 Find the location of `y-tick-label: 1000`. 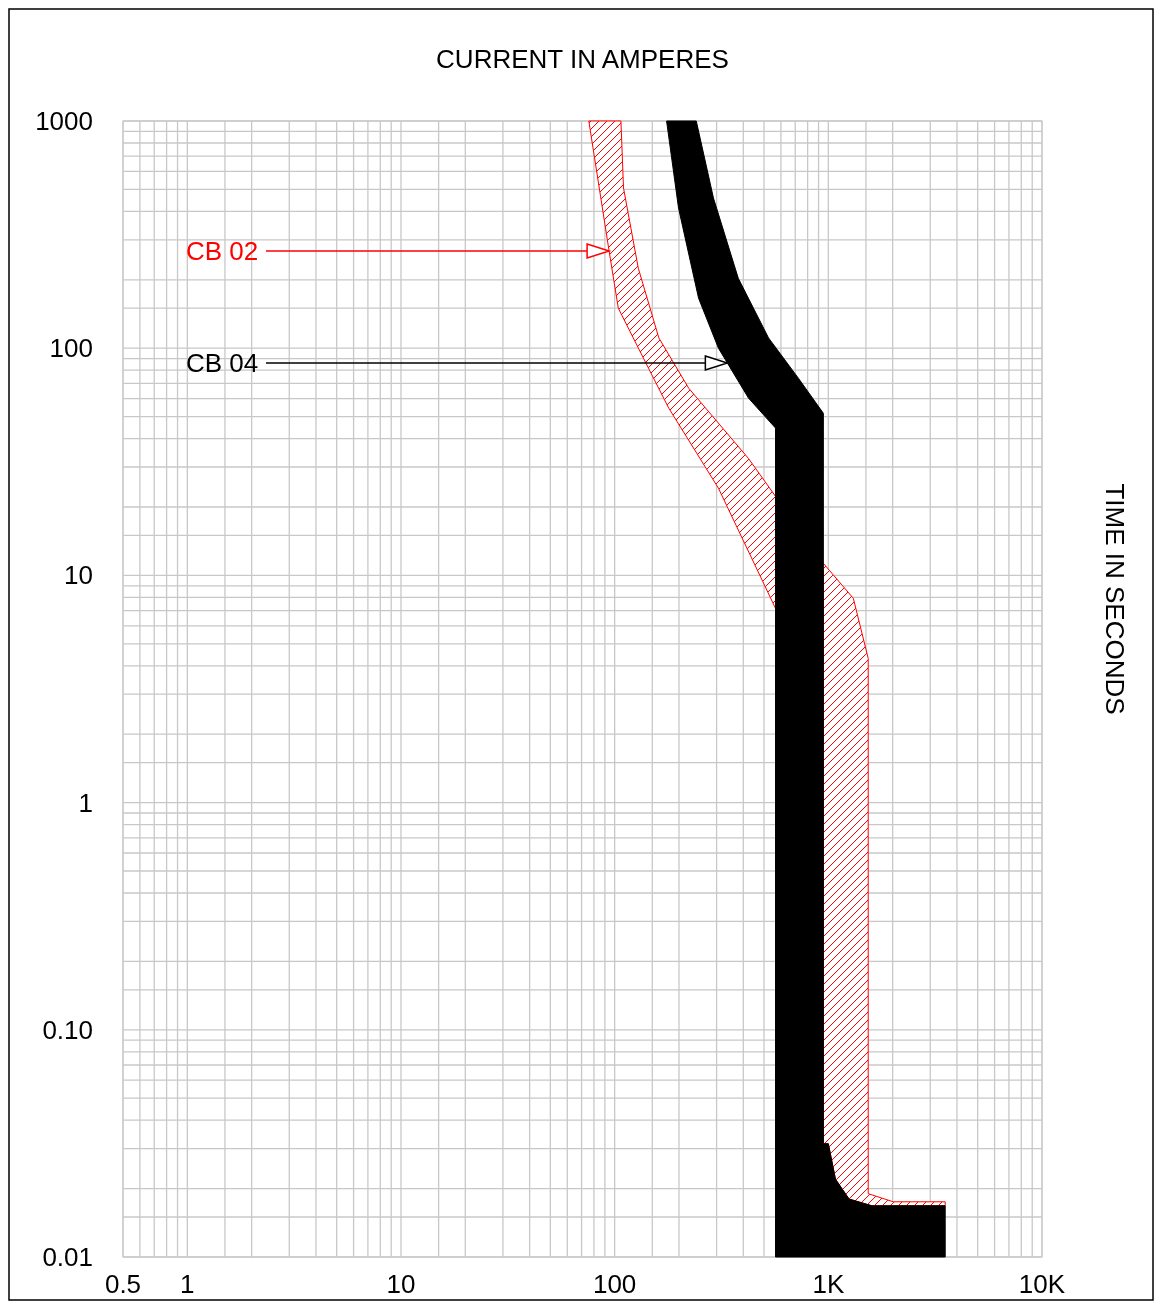

y-tick-label: 1000 is located at coordinates (64, 121).